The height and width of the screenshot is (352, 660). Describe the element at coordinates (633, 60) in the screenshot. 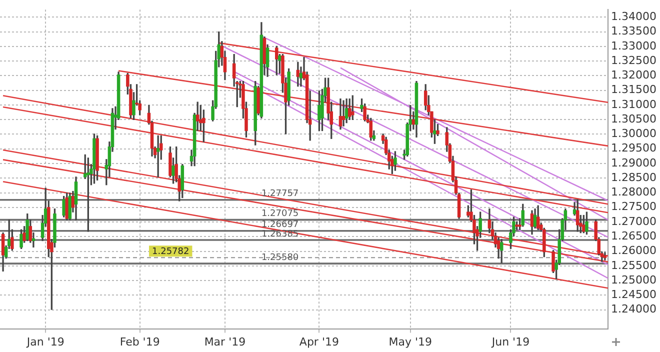

I see `y-tick-label: 1.32500` at that location.